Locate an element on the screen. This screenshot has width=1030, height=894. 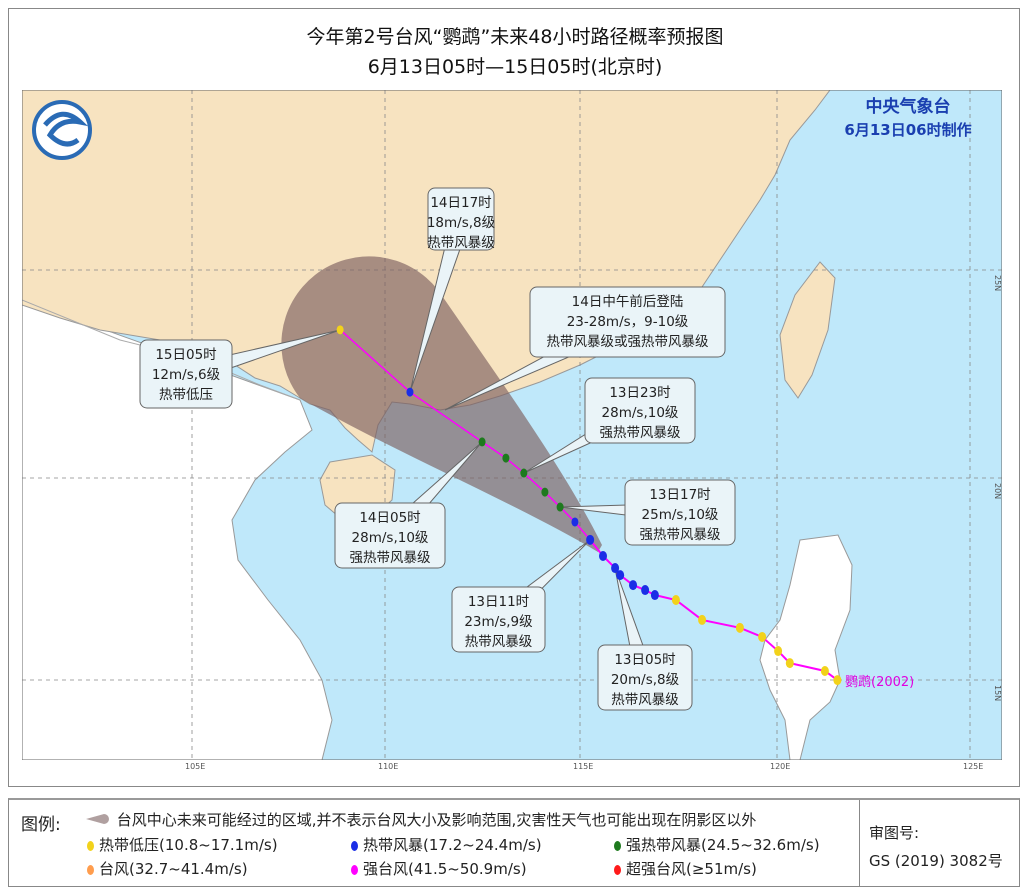
legend-item-sty: 强台风(41.5~50.9m/s) is located at coordinates (439, 868).